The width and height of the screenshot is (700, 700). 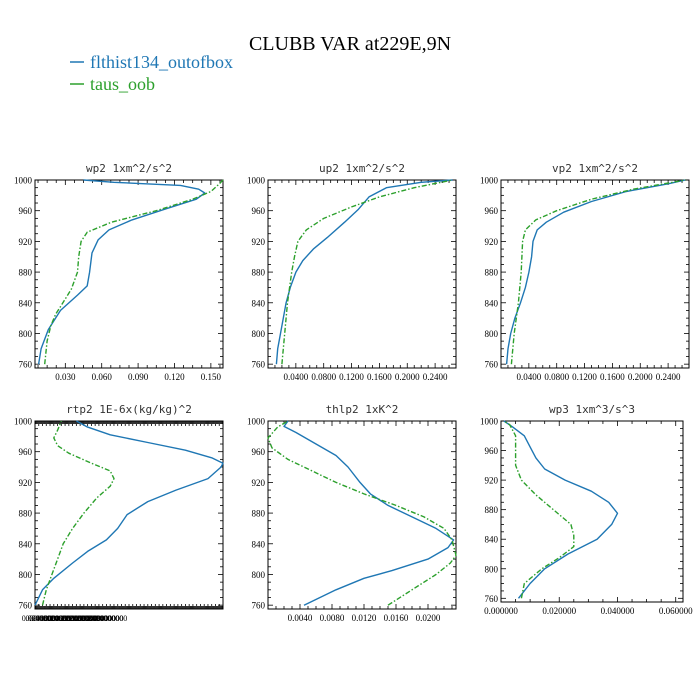 I want to click on x-tick-label: 0.0120, so click(x=364, y=618).